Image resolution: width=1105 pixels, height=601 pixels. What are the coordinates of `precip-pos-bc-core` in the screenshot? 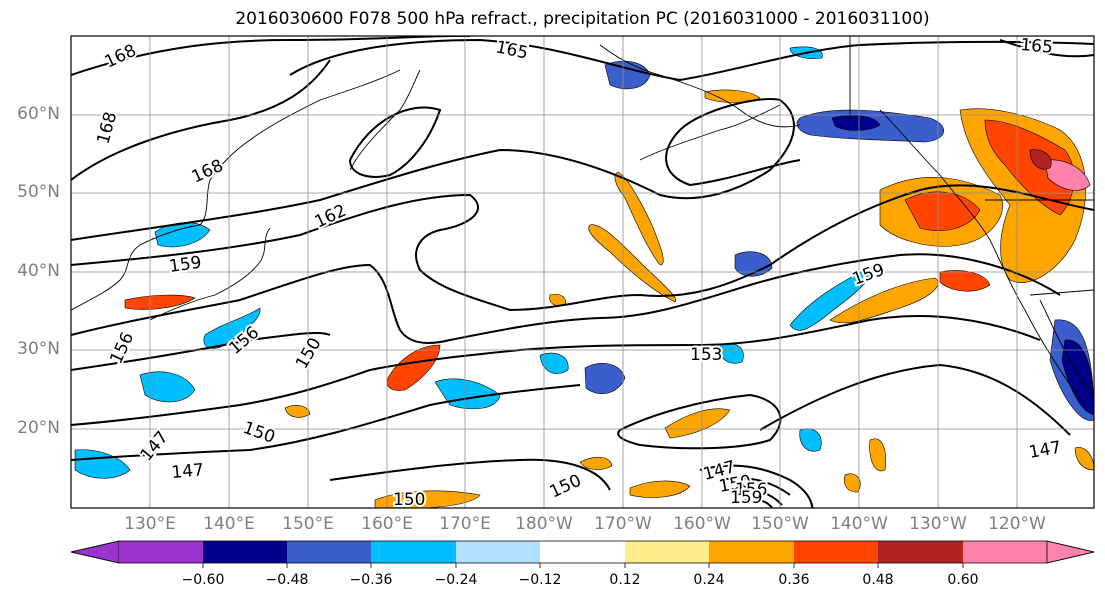 It's located at (1029, 167).